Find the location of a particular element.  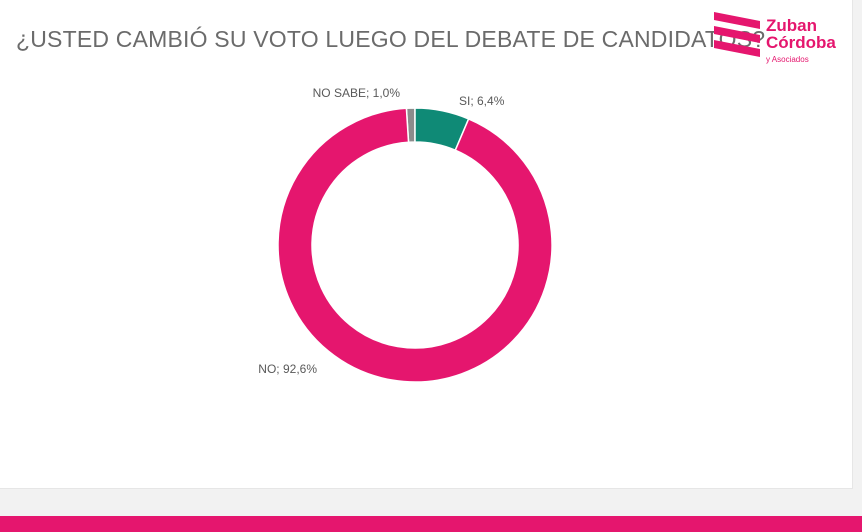

logo-line-3: y Asociados is located at coordinates (787, 59).